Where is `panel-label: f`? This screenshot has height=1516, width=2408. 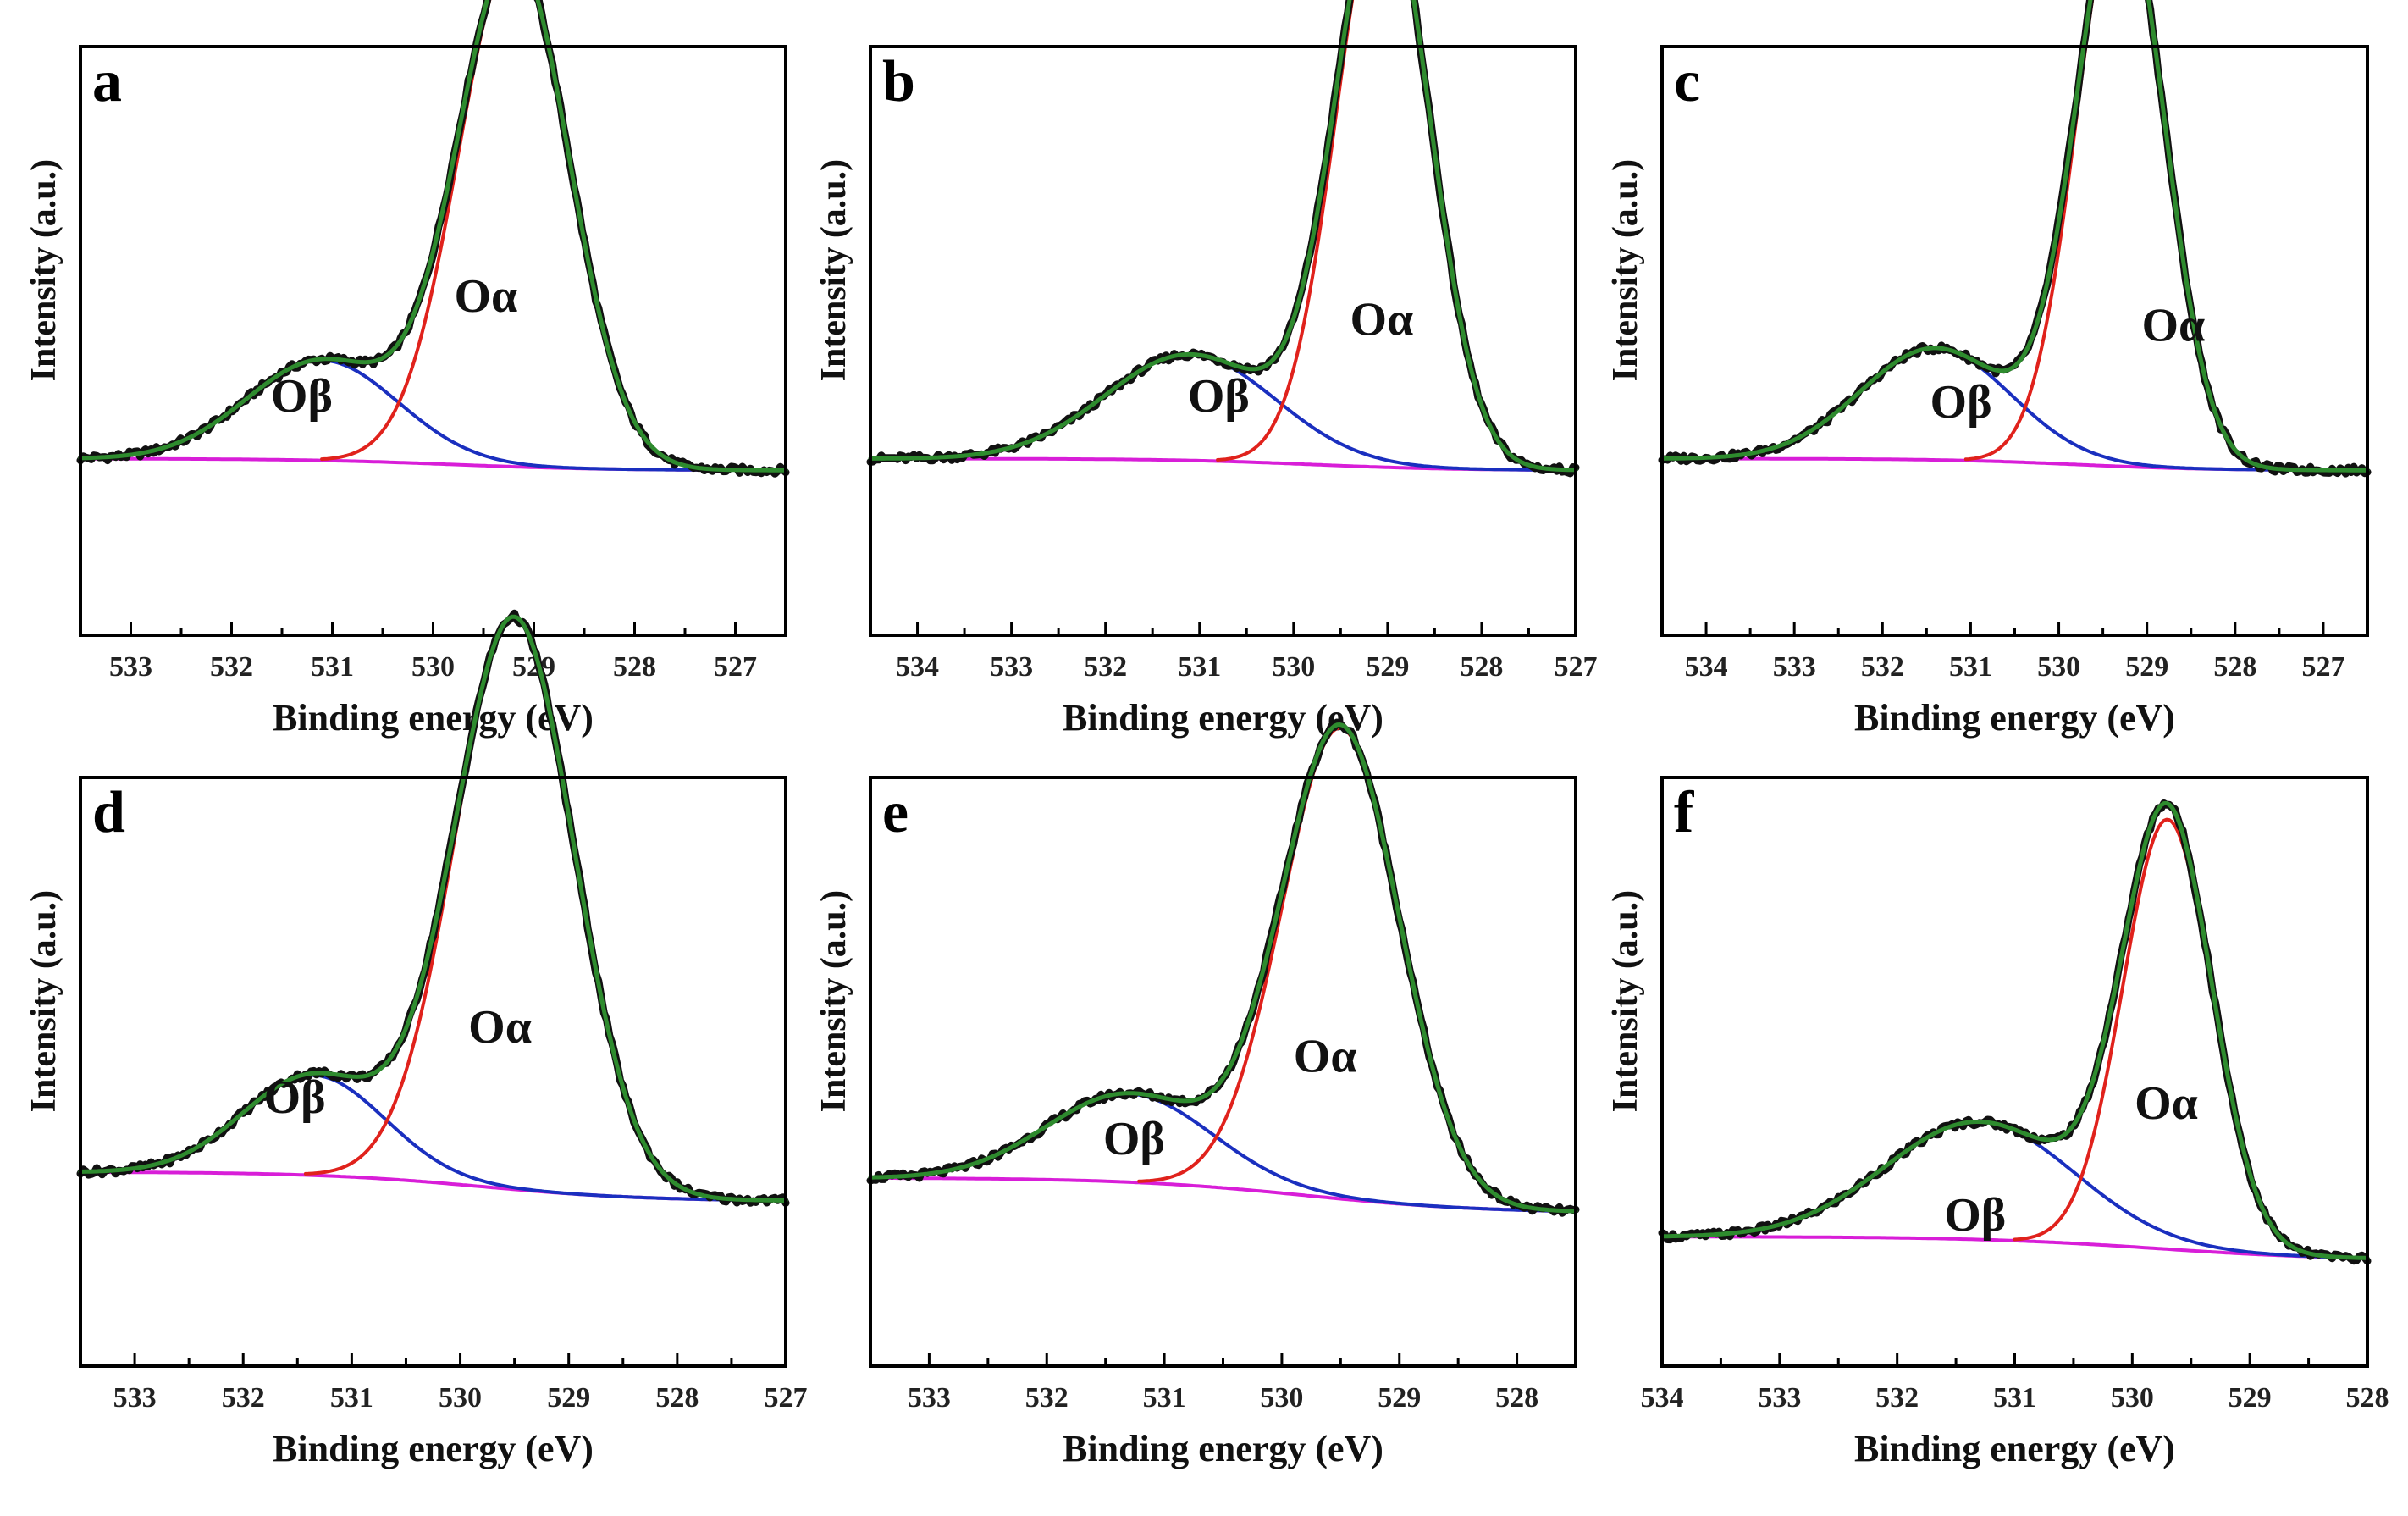 panel-label: f is located at coordinates (1684, 812).